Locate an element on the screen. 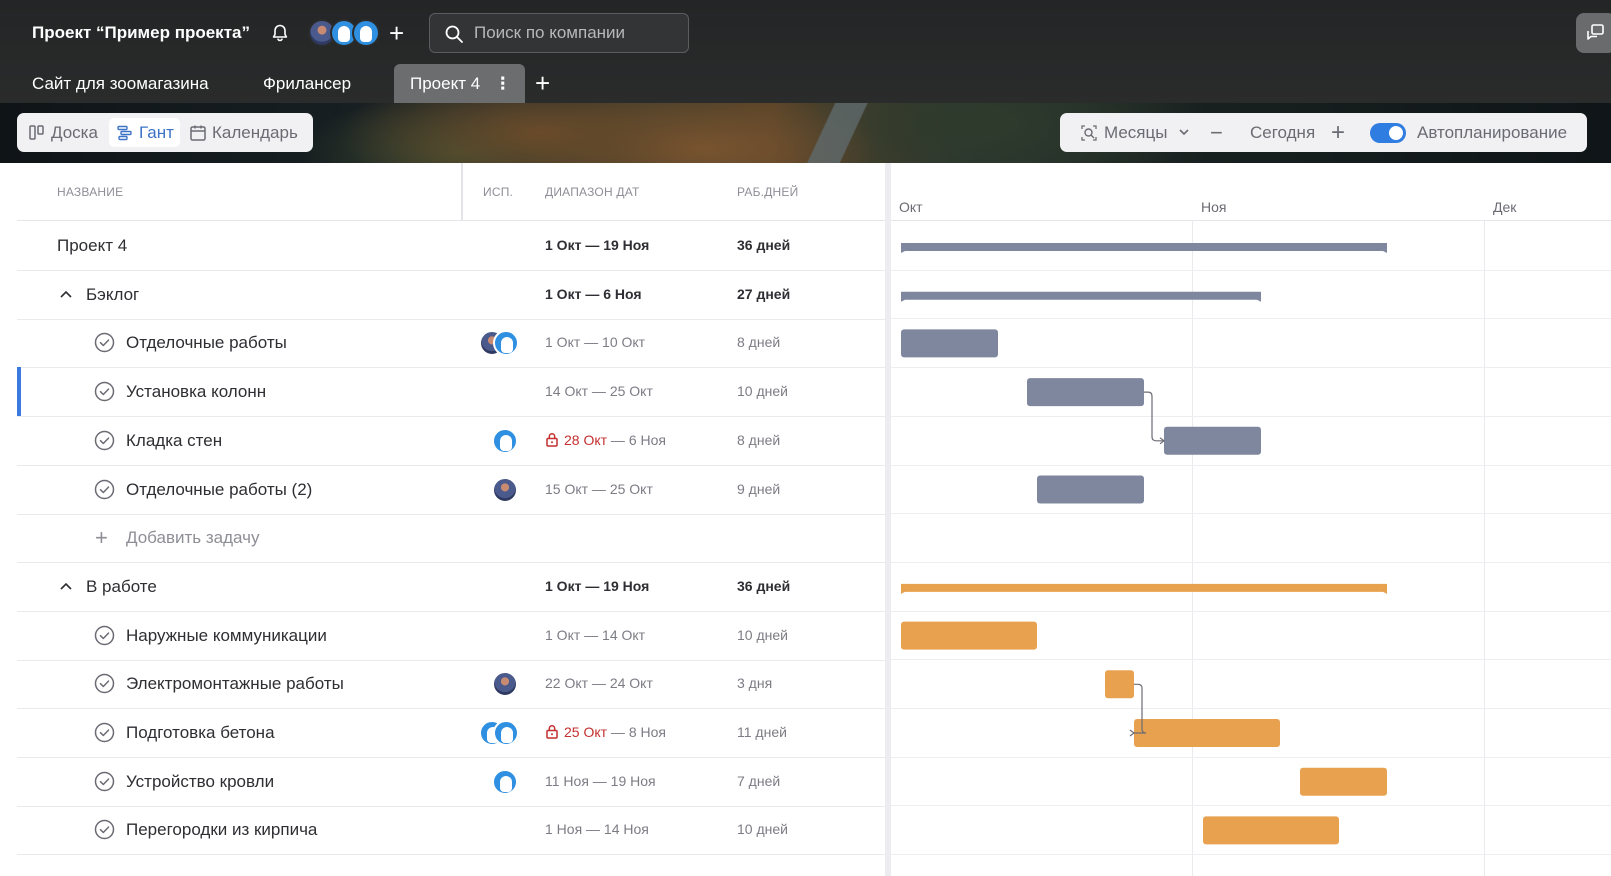 The width and height of the screenshot is (1611, 876). group-row: В работе 1 Окт — 19 Ноя 36 дней is located at coordinates (451, 587).